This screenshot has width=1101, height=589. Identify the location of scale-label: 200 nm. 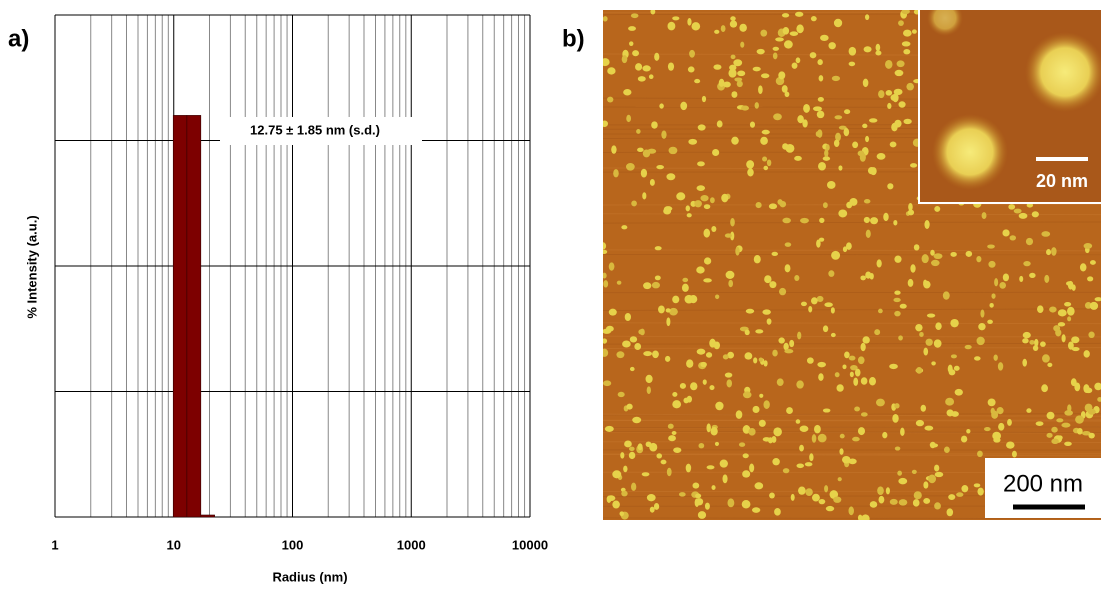
(1043, 483).